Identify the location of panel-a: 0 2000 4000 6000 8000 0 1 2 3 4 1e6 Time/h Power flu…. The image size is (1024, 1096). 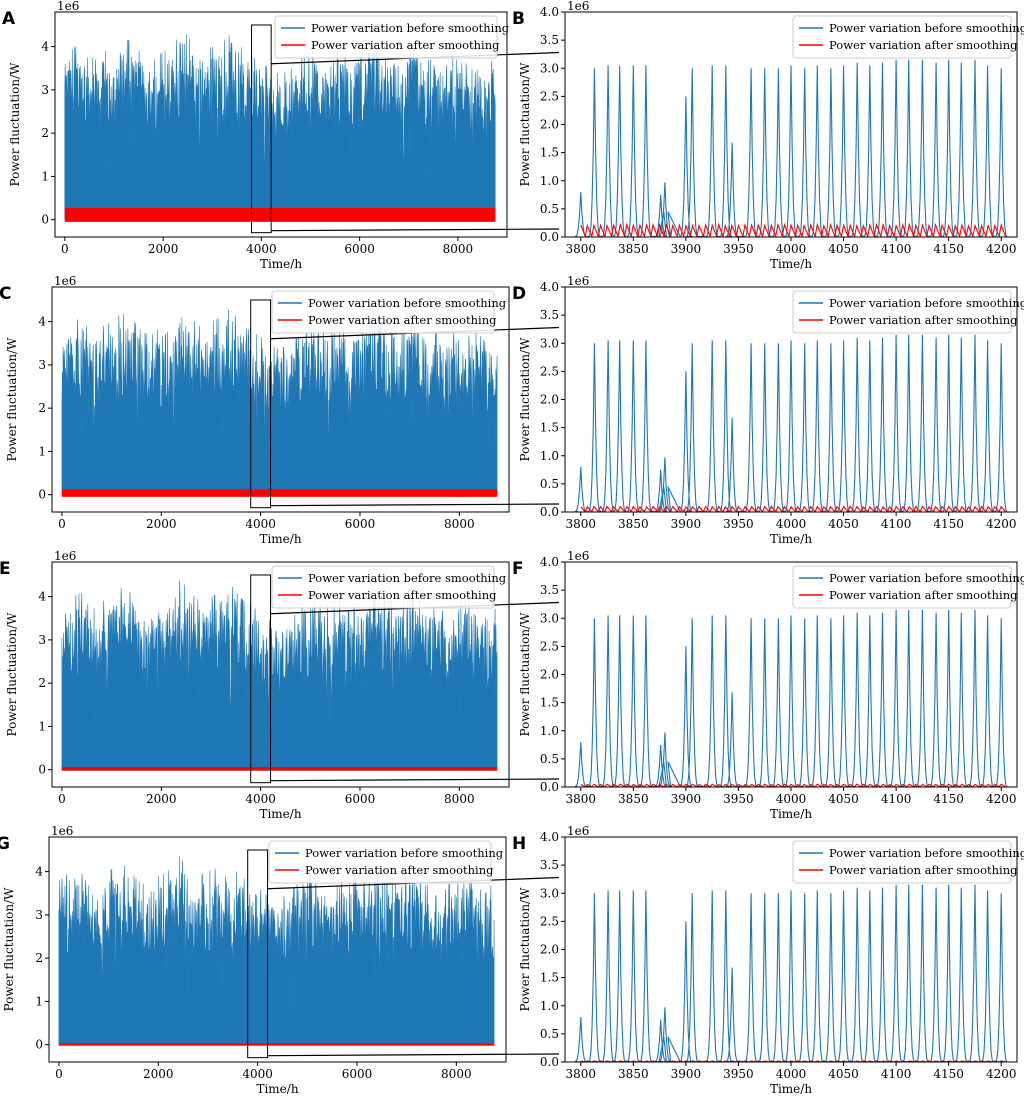
(281, 135).